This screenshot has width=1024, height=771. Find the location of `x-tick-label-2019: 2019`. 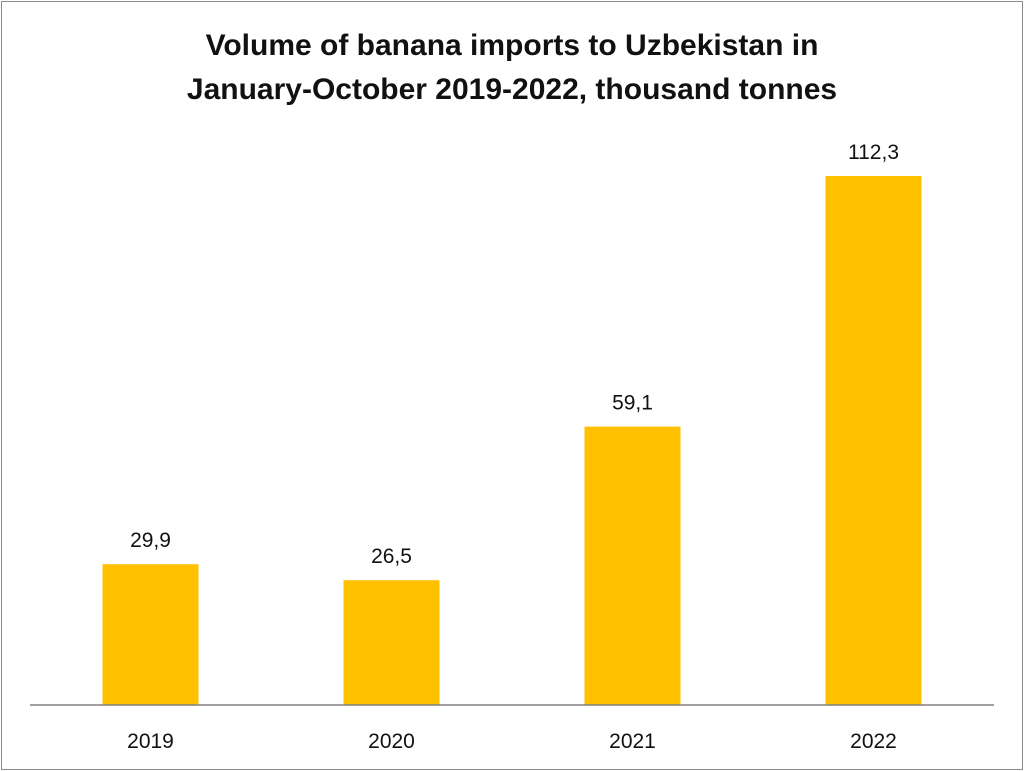

x-tick-label-2019: 2019 is located at coordinates (150, 741).